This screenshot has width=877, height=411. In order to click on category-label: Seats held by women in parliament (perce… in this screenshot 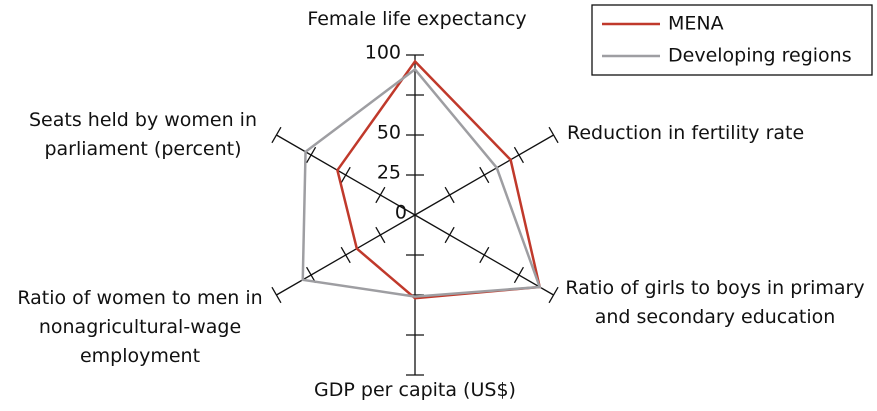, I will do `click(143, 134)`.